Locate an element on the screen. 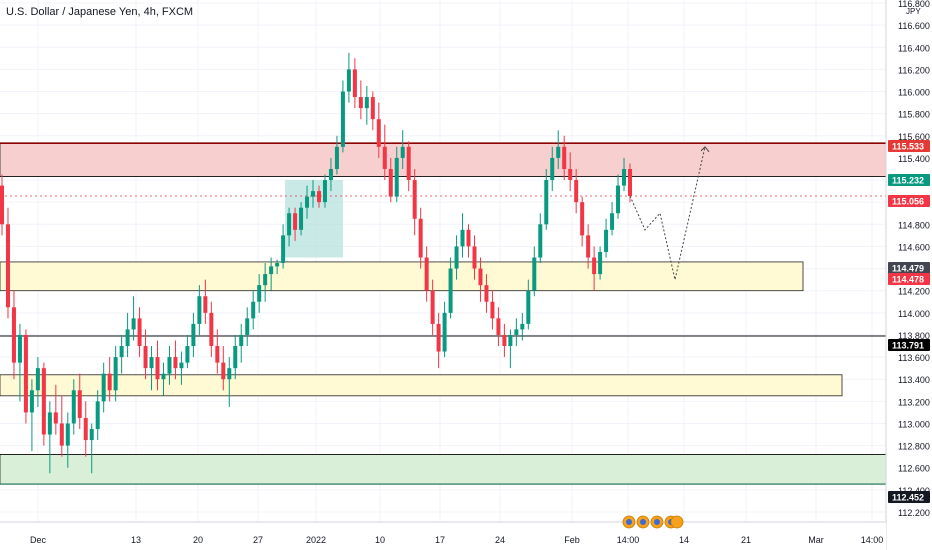 Image resolution: width=932 pixels, height=550 pixels. price-label: 115.232 is located at coordinates (908, 181).